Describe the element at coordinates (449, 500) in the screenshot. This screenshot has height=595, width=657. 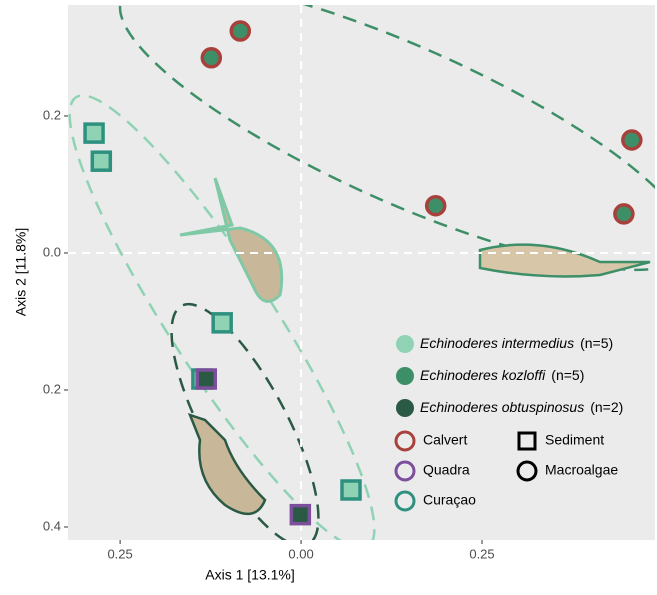
I see `legend-label: Curaçao` at that location.